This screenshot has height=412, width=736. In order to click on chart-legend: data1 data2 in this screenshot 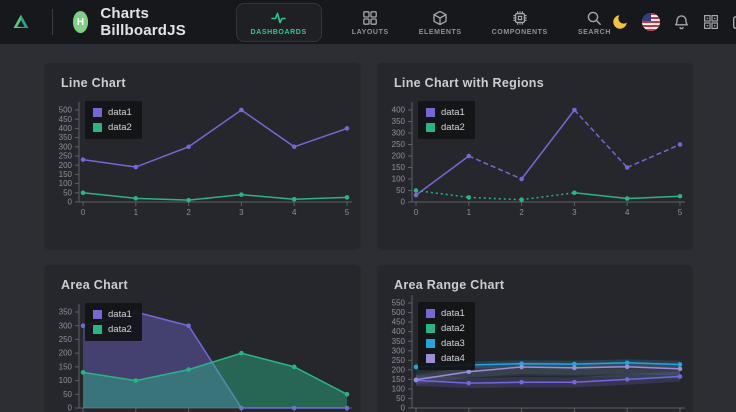, I will do `click(113, 322)`.